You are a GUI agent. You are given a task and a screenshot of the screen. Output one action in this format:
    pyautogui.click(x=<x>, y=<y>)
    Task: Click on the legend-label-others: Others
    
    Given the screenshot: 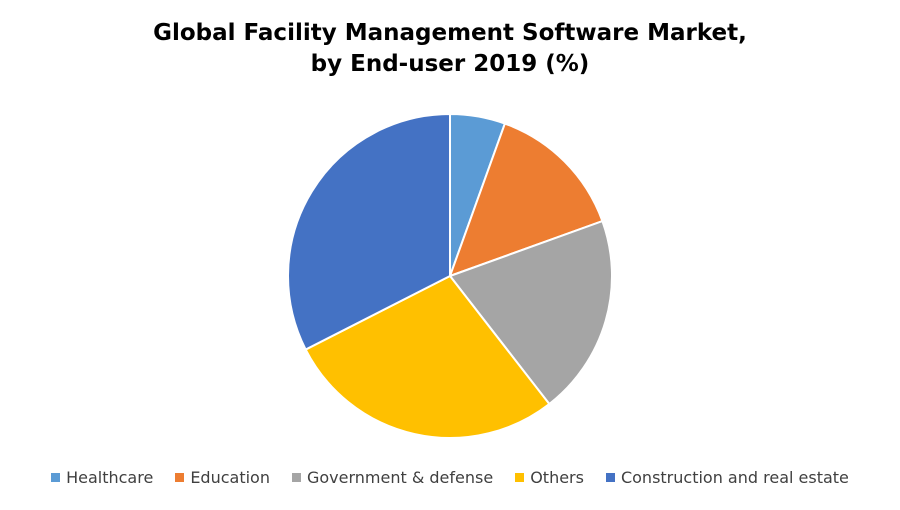 What is the action you would take?
    pyautogui.click(x=557, y=477)
    